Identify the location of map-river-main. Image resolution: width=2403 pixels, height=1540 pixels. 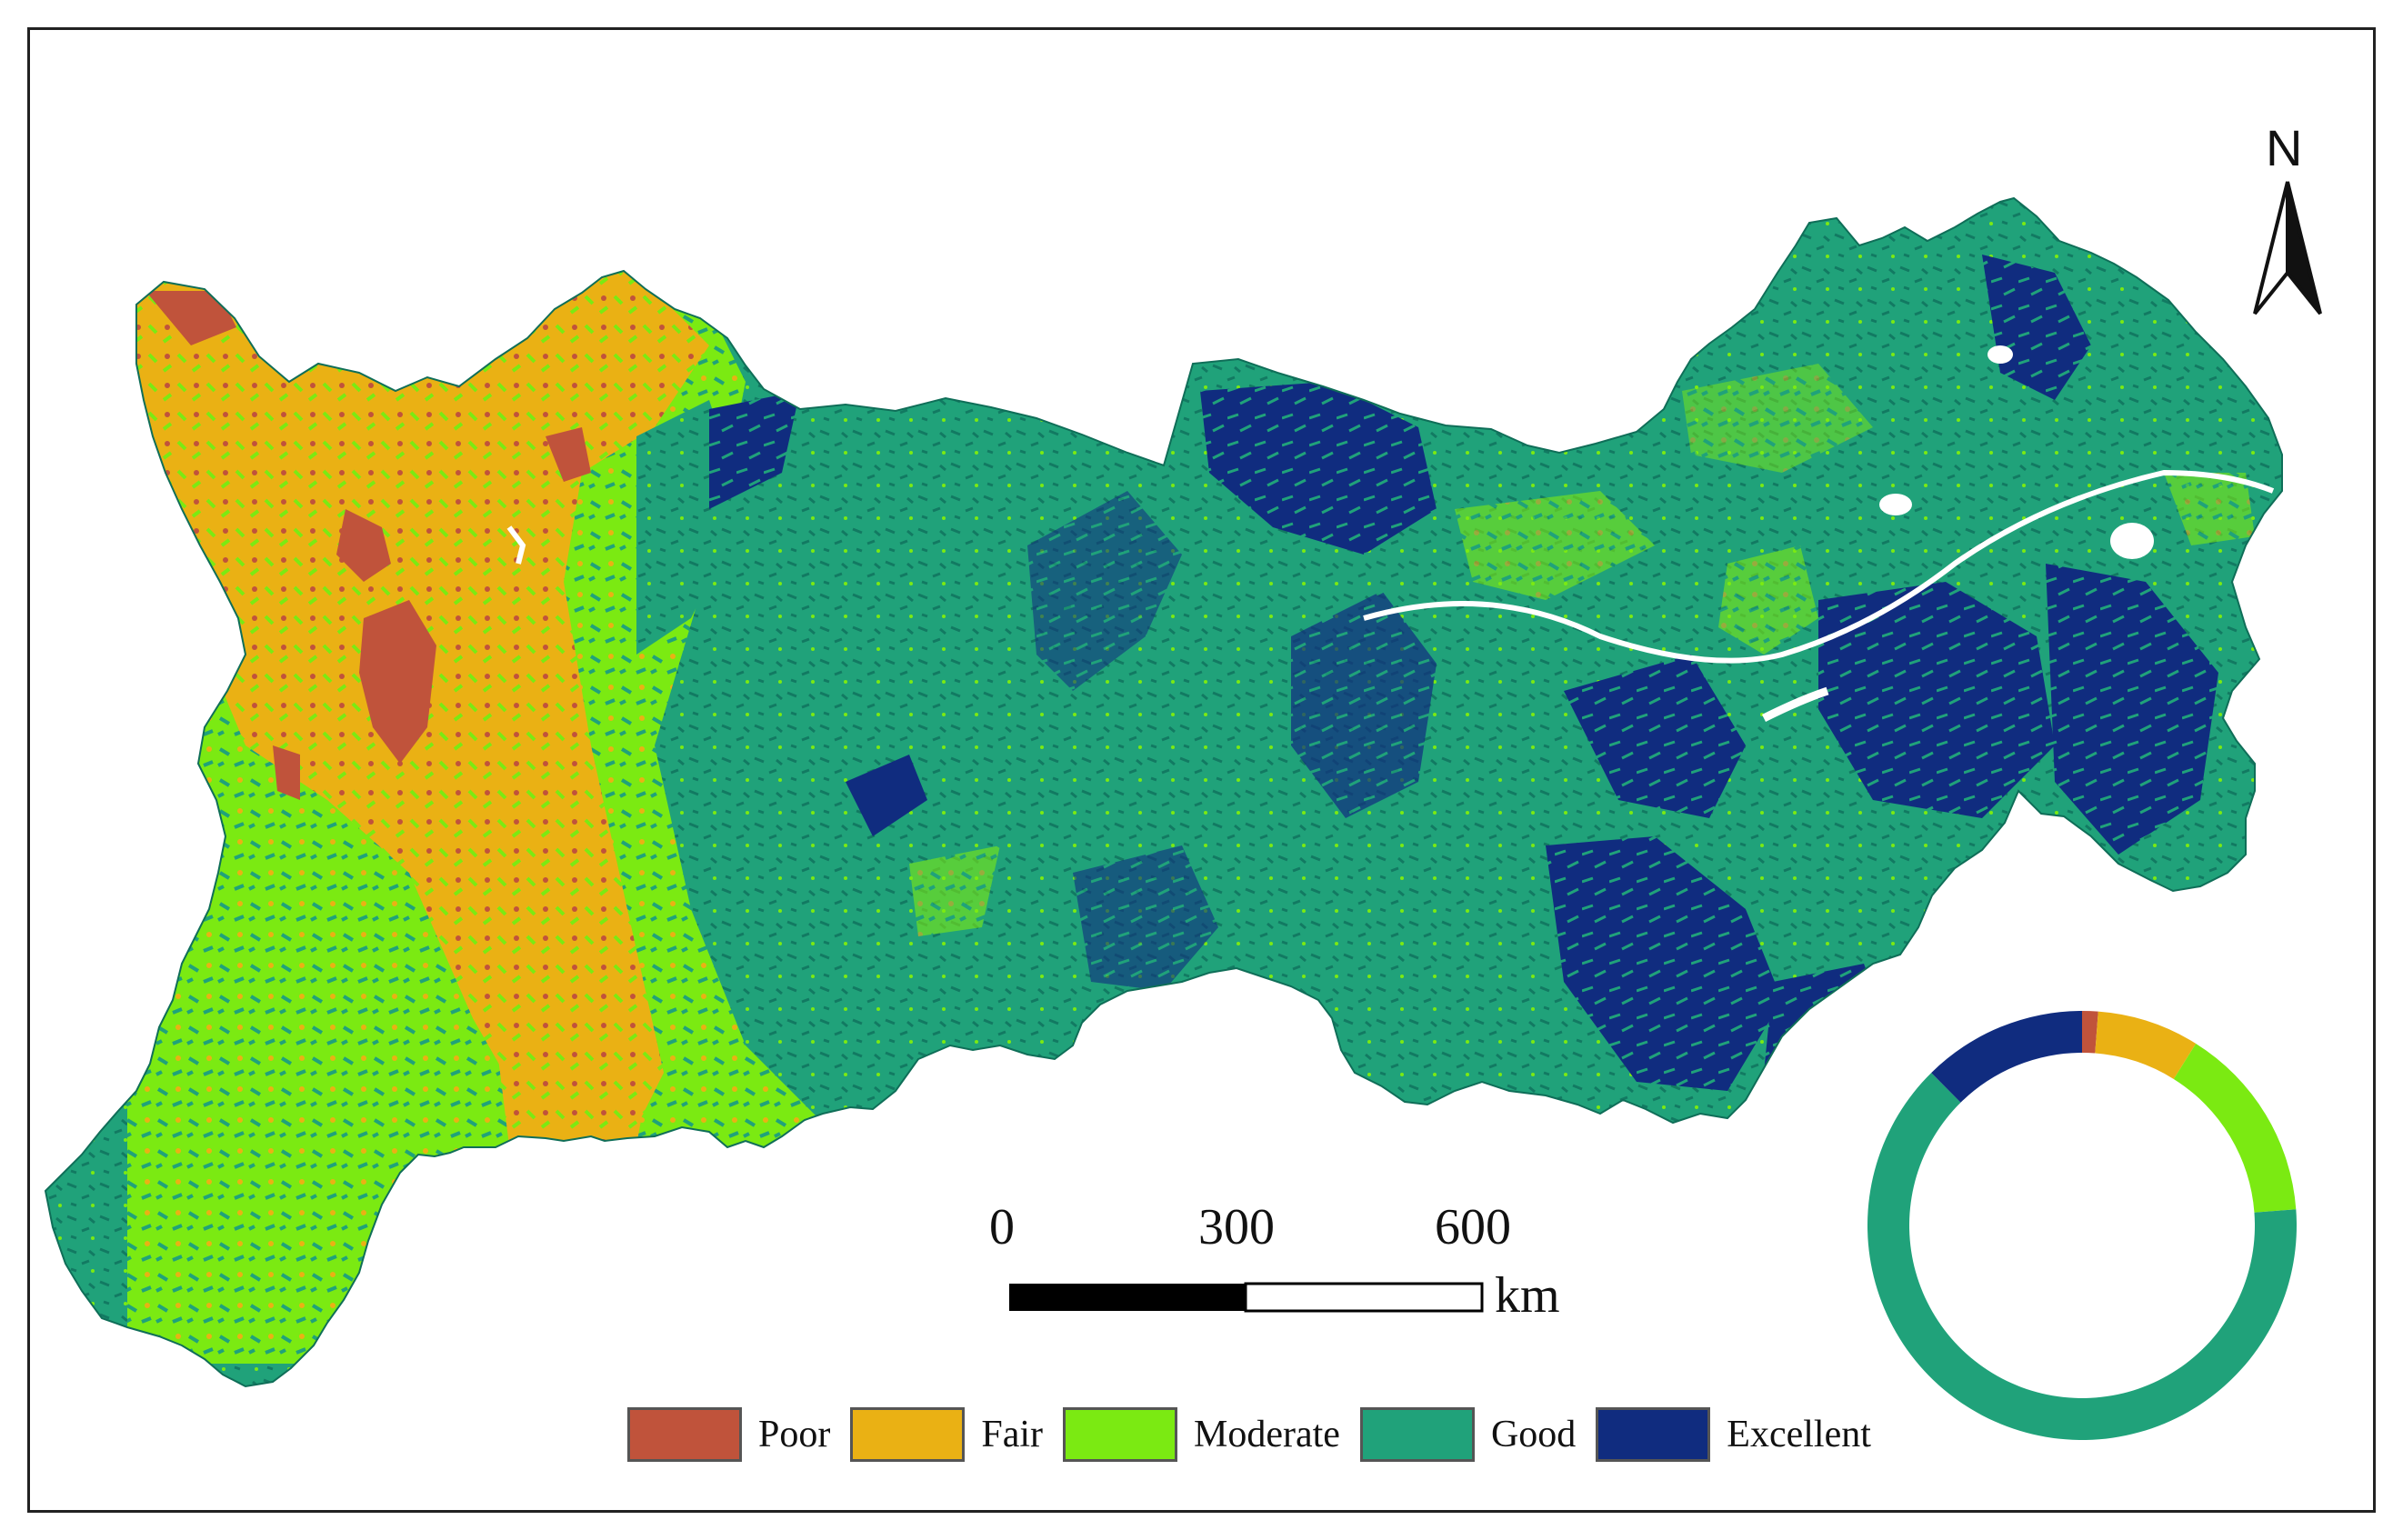
(1819, 567).